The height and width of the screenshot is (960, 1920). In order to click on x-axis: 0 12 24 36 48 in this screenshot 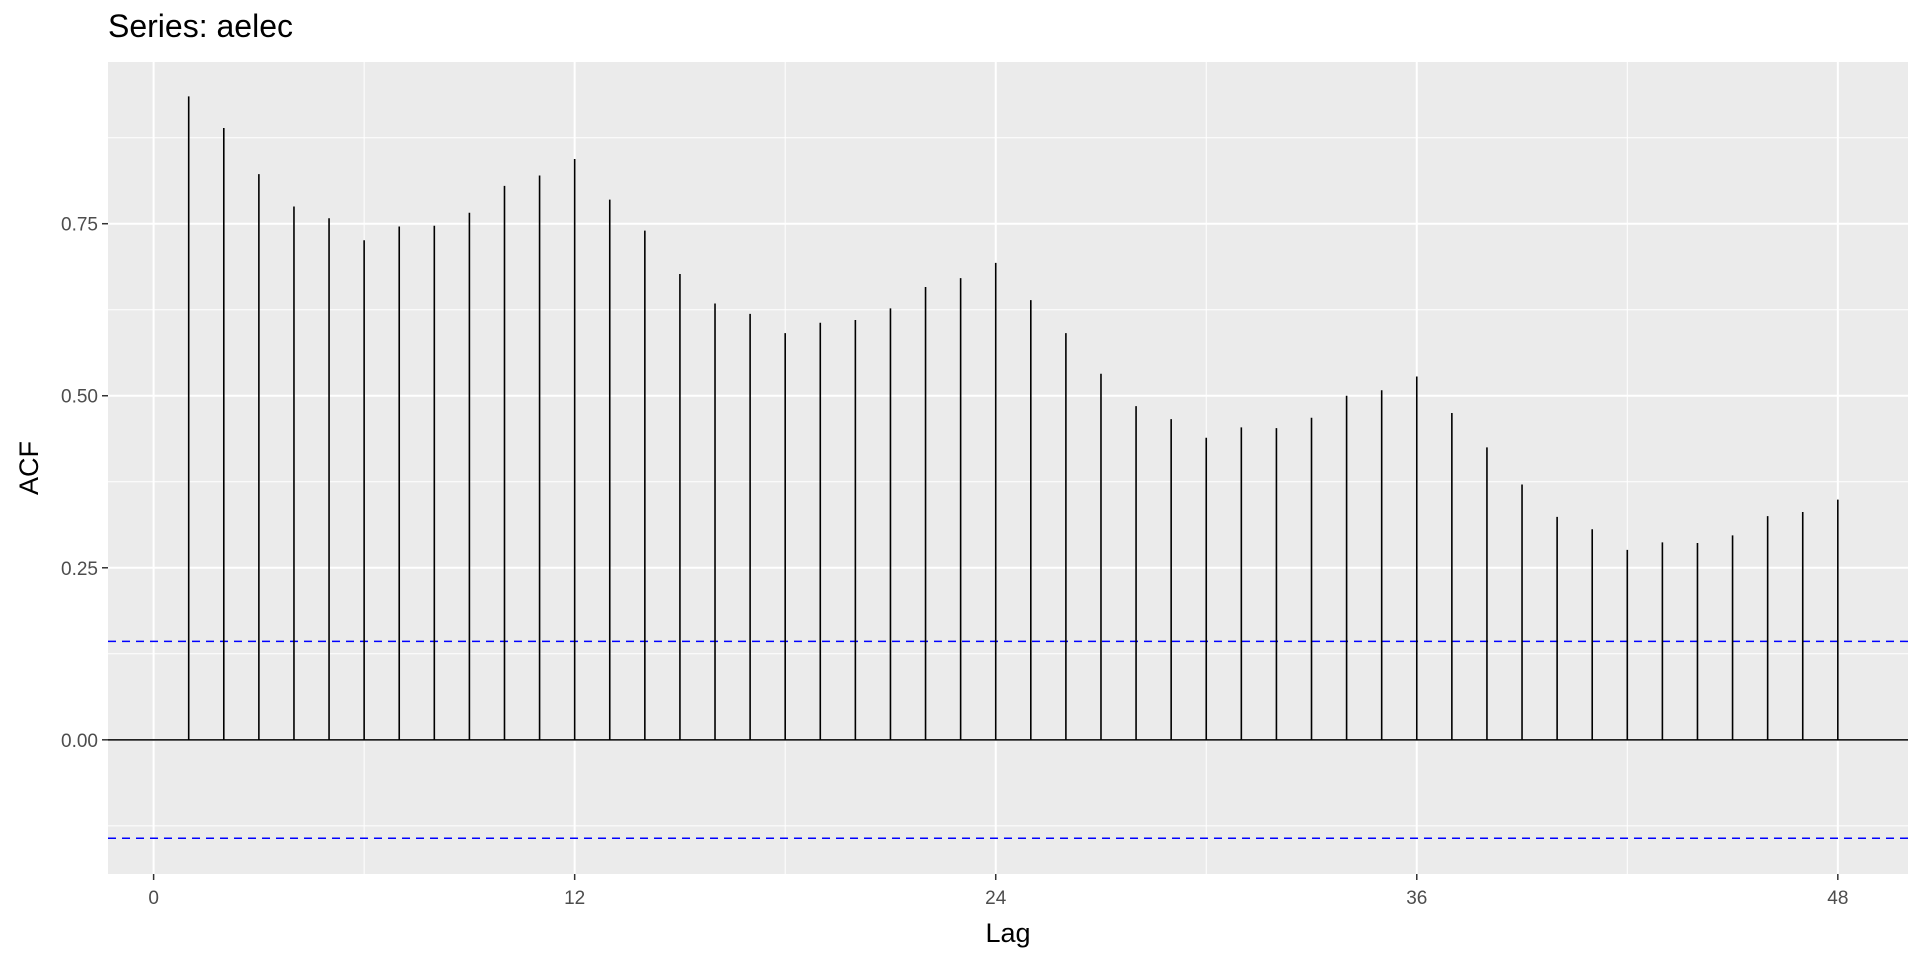, I will do `click(998, 891)`.